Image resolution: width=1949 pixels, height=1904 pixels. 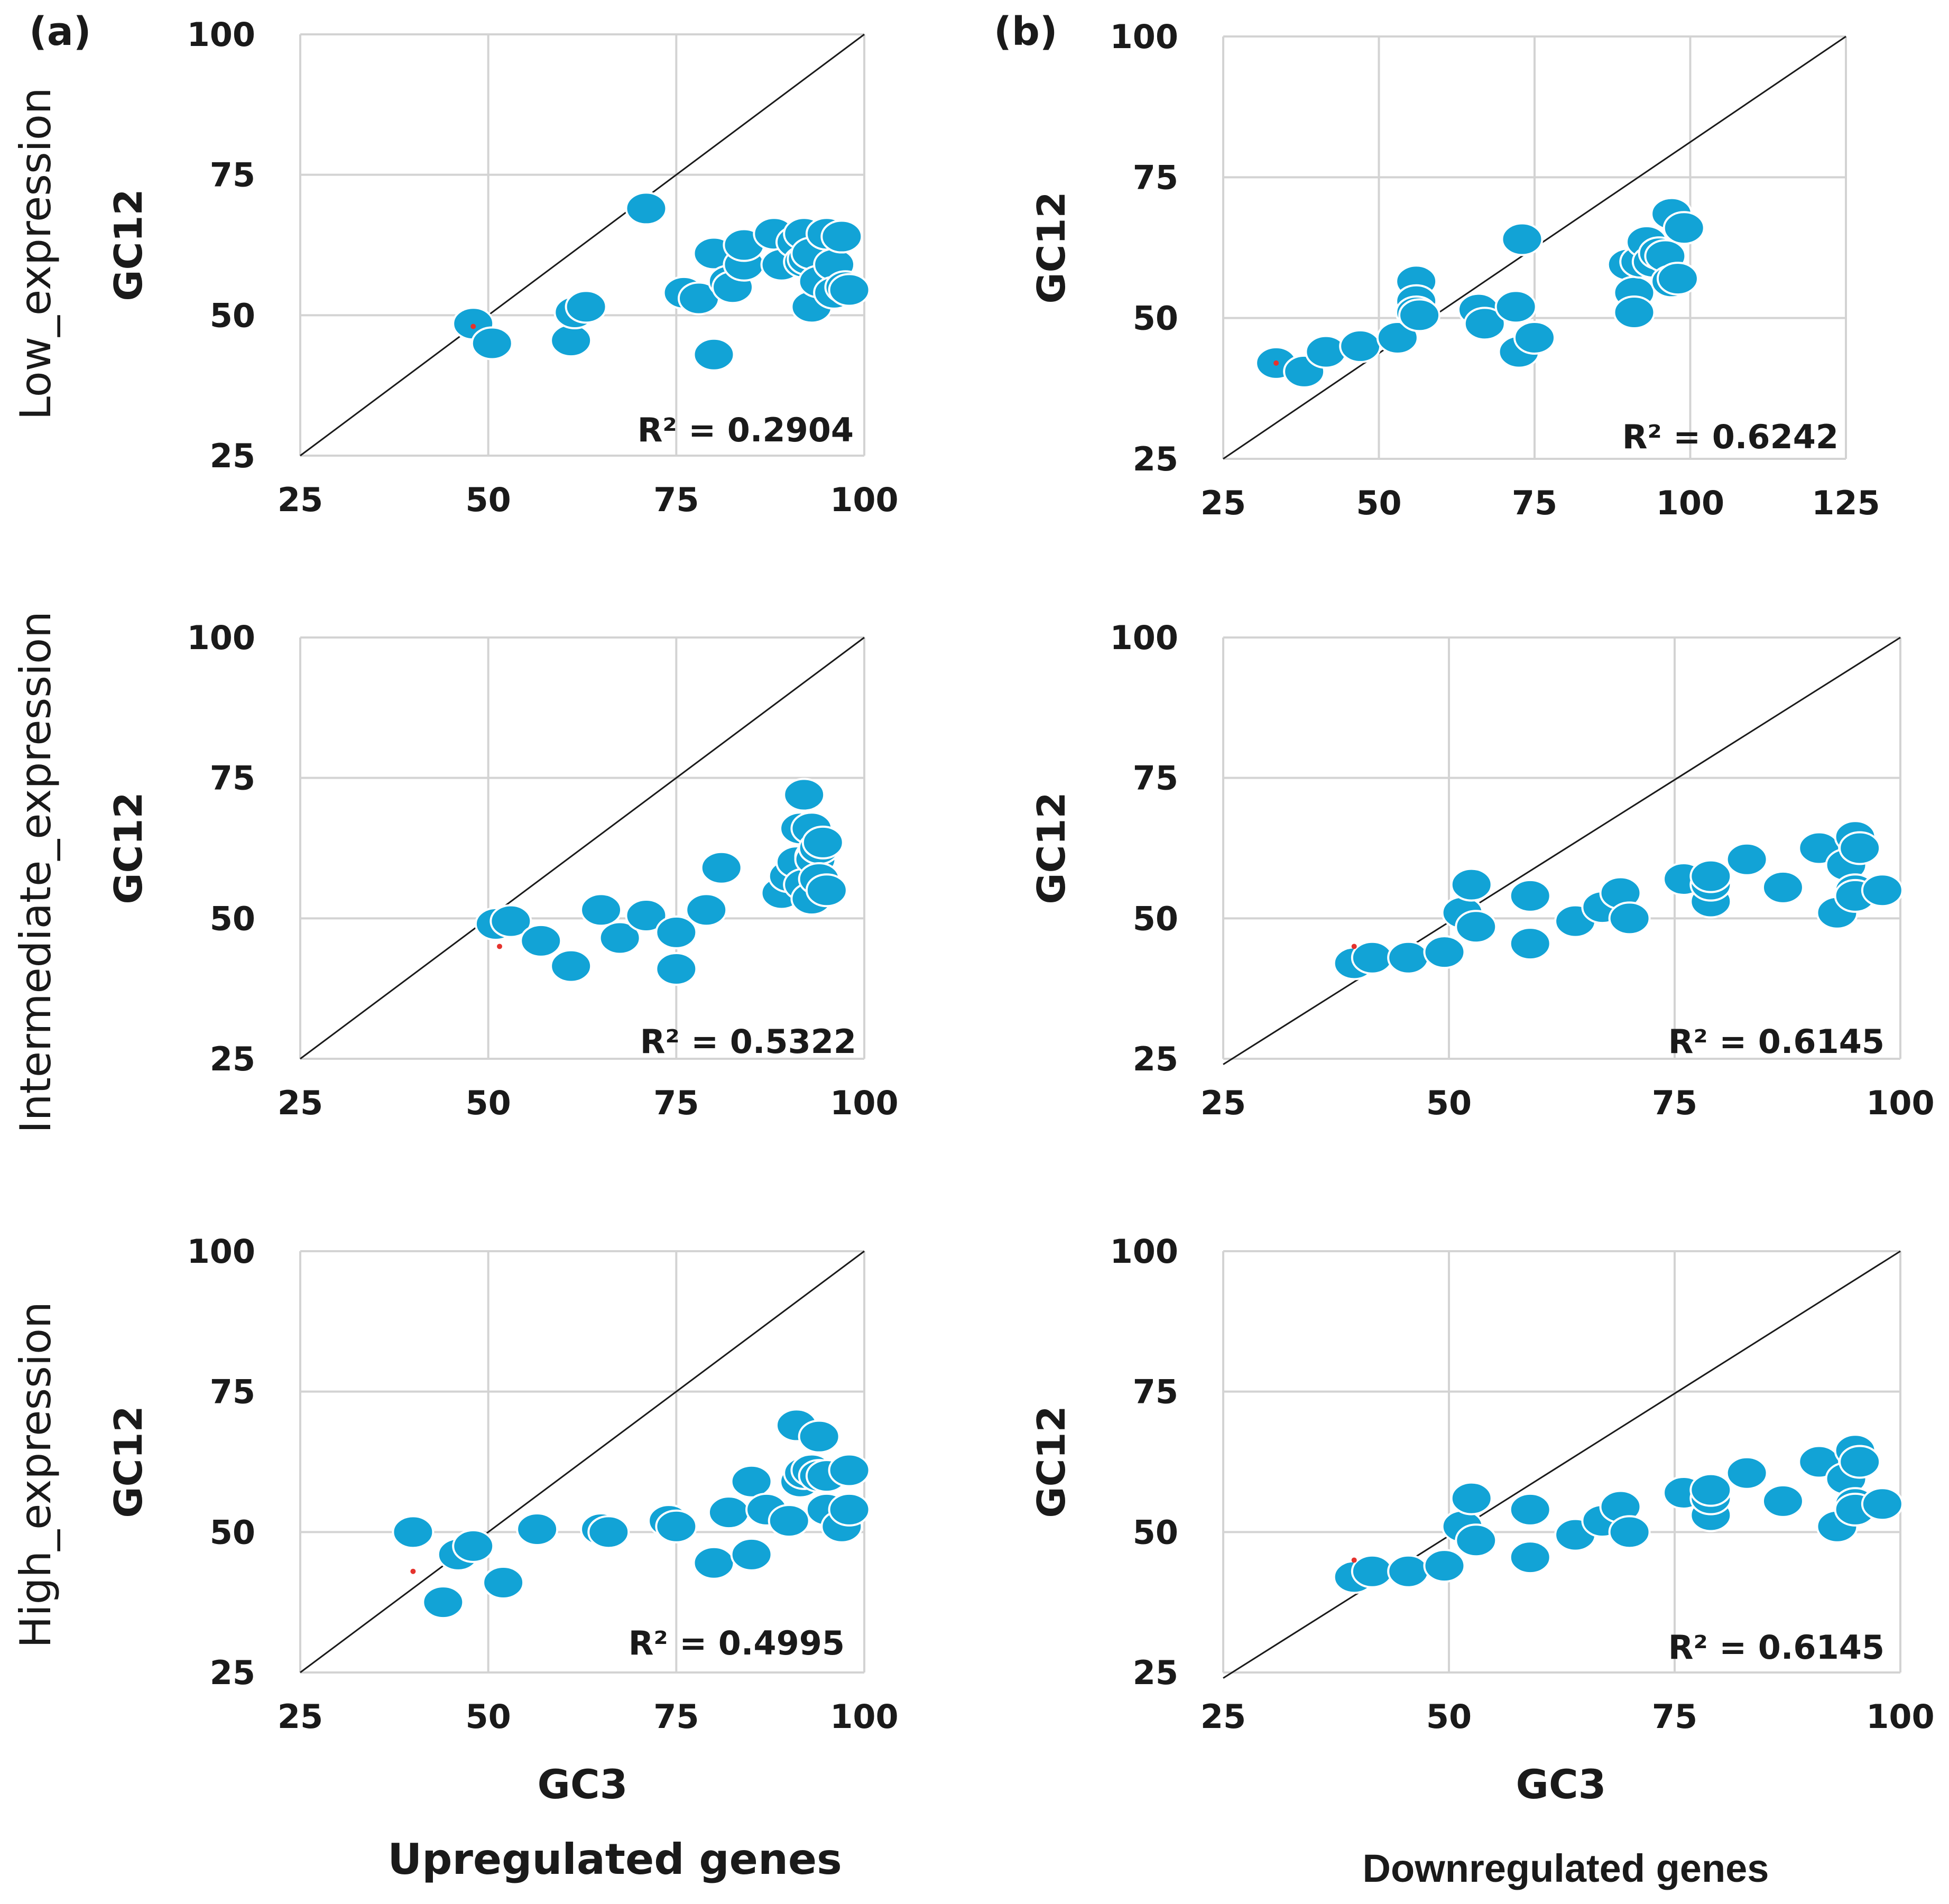 I want to click on r-squared-label: R² = 0.6242, so click(x=1731, y=437).